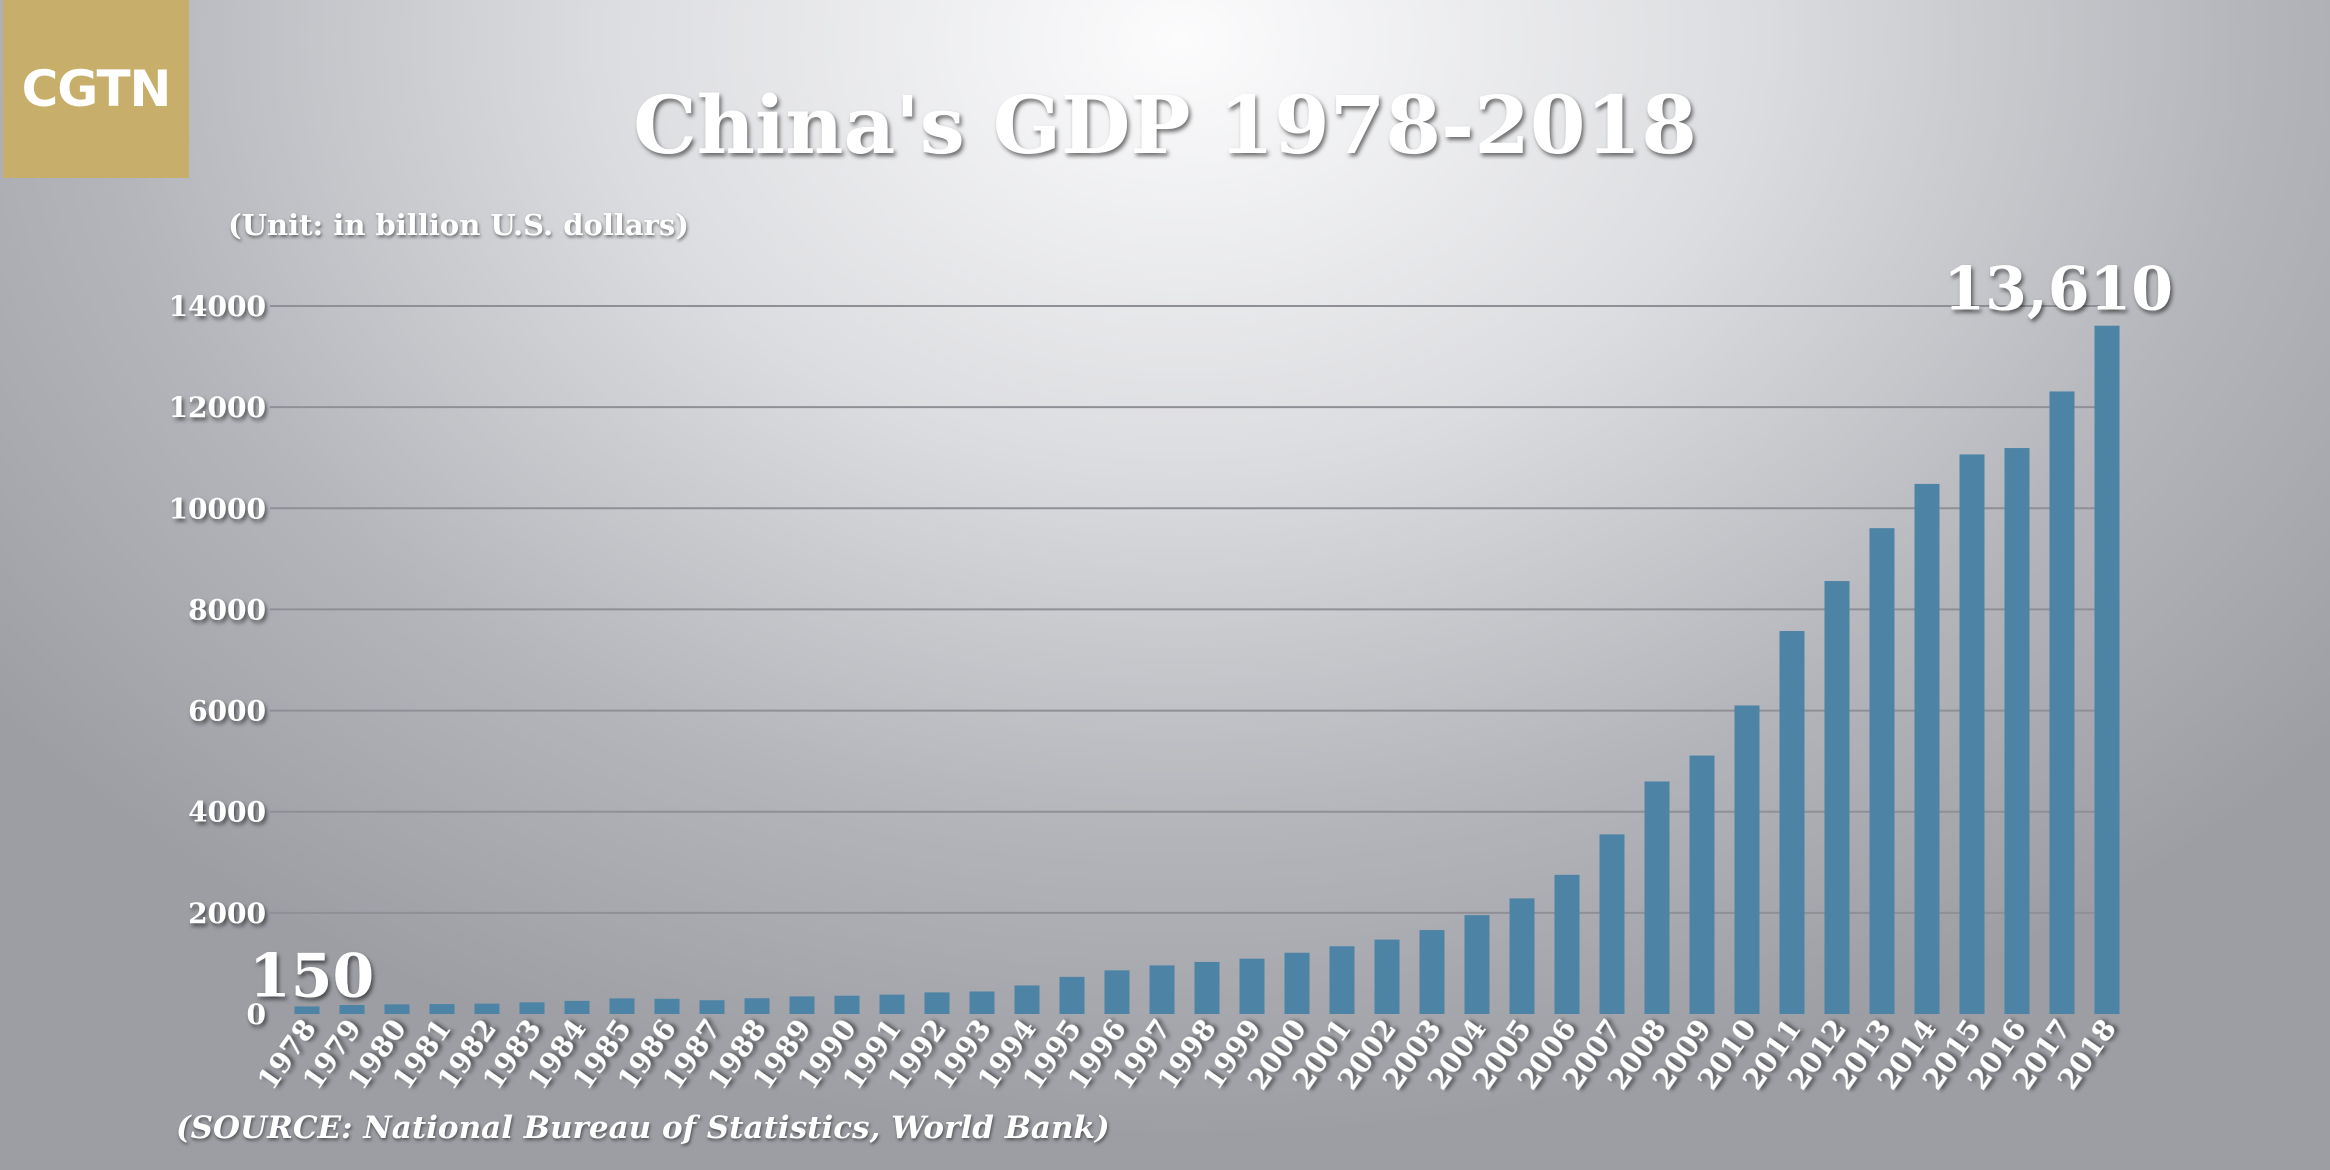  Describe the element at coordinates (712, 1007) in the screenshot. I see `bar-1987` at that location.